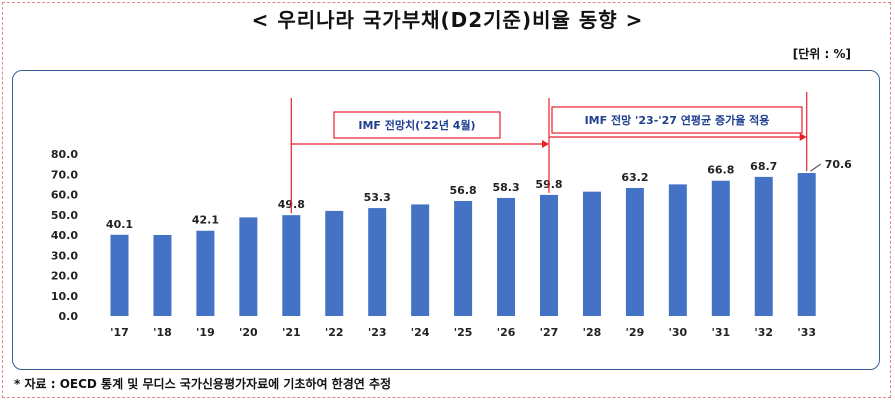  Describe the element at coordinates (420, 332) in the screenshot. I see `x-tick-label: '24` at that location.